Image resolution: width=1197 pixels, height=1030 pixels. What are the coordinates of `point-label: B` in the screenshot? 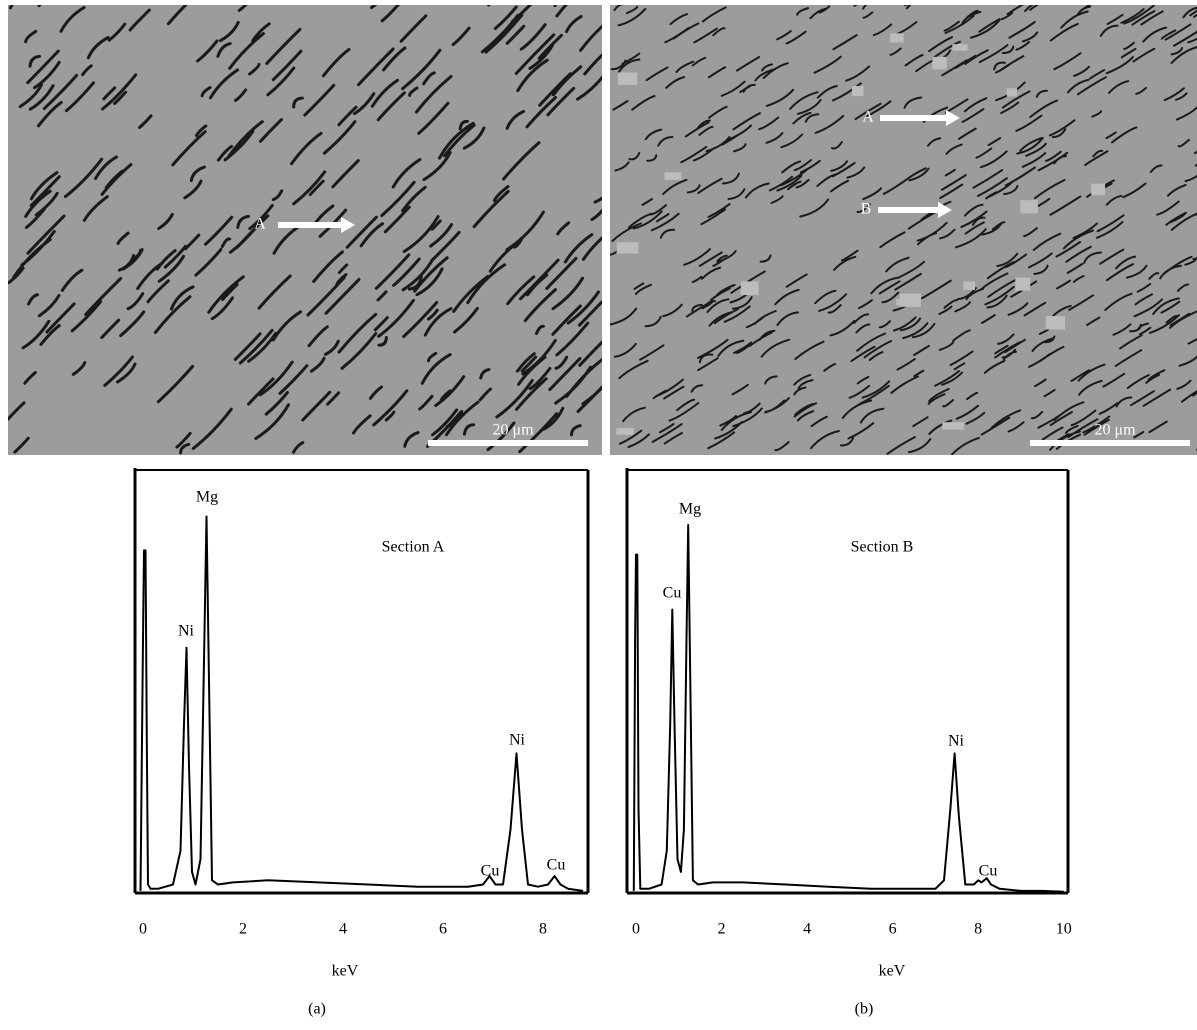 It's located at (866, 209).